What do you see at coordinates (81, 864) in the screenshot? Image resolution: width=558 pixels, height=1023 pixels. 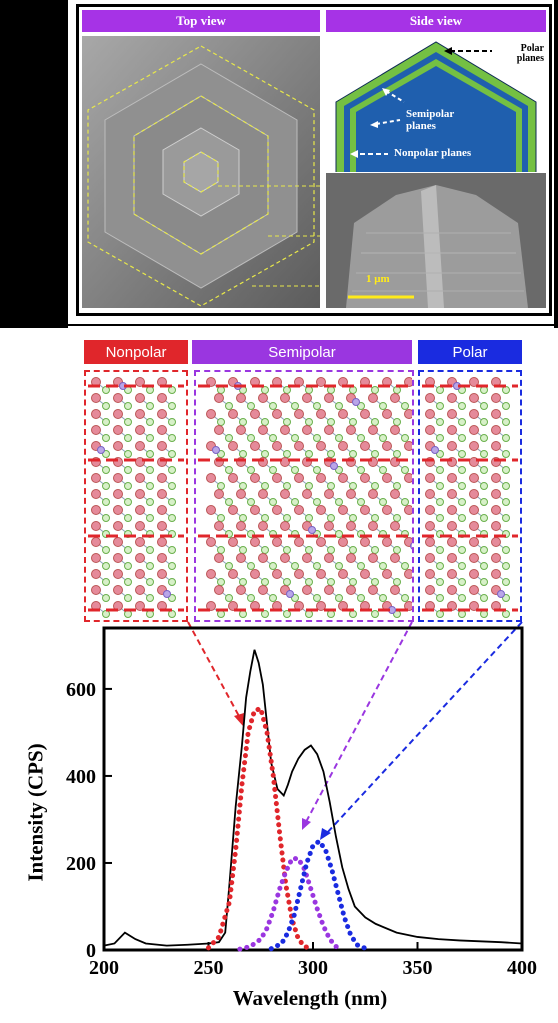 I see `y-tick-label: 200` at bounding box center [81, 864].